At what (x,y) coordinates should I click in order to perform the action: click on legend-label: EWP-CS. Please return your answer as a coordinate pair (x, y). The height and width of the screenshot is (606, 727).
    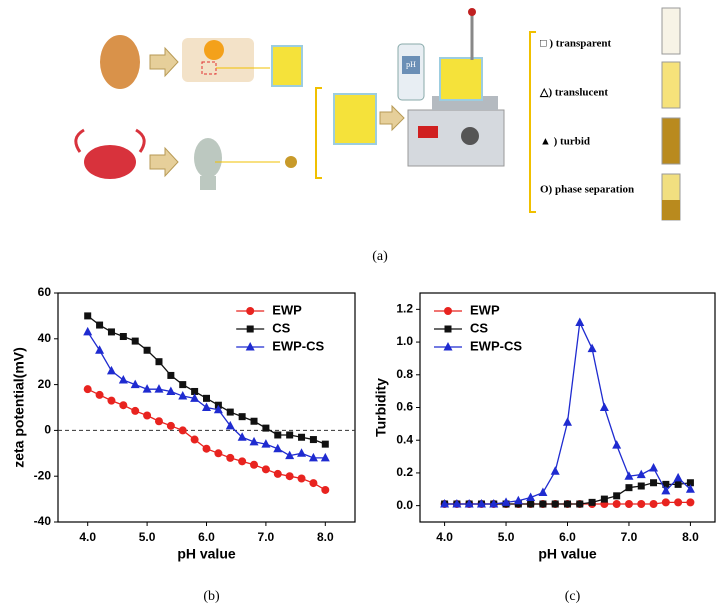
    Looking at the image, I should click on (298, 345).